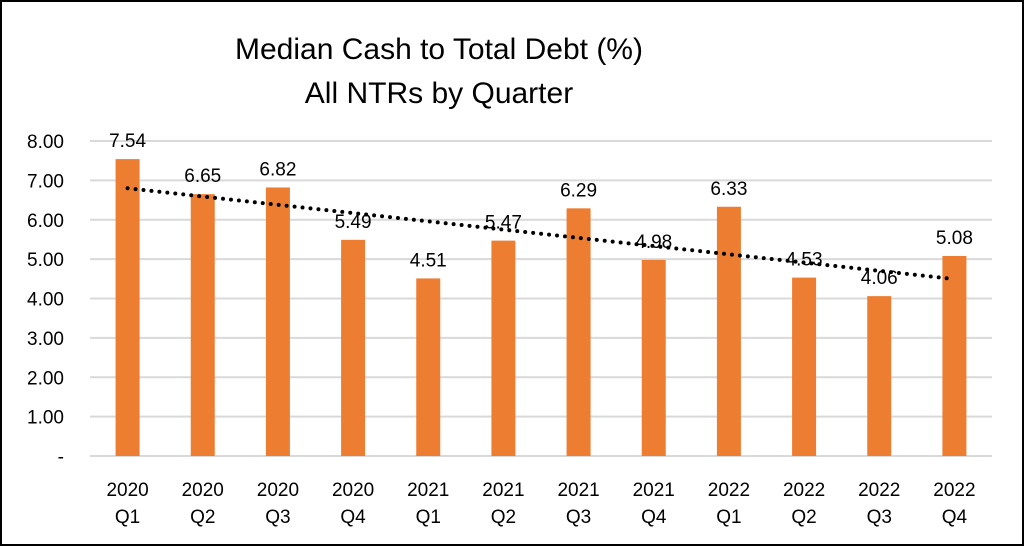 The width and height of the screenshot is (1024, 546). Describe the element at coordinates (804, 260) in the screenshot. I see `data-label: 4.53` at that location.